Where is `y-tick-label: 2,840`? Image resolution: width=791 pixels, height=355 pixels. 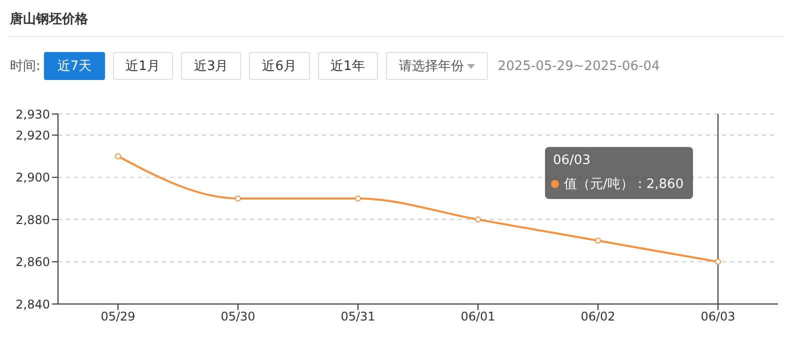 y-tick-label: 2,840 is located at coordinates (33, 304).